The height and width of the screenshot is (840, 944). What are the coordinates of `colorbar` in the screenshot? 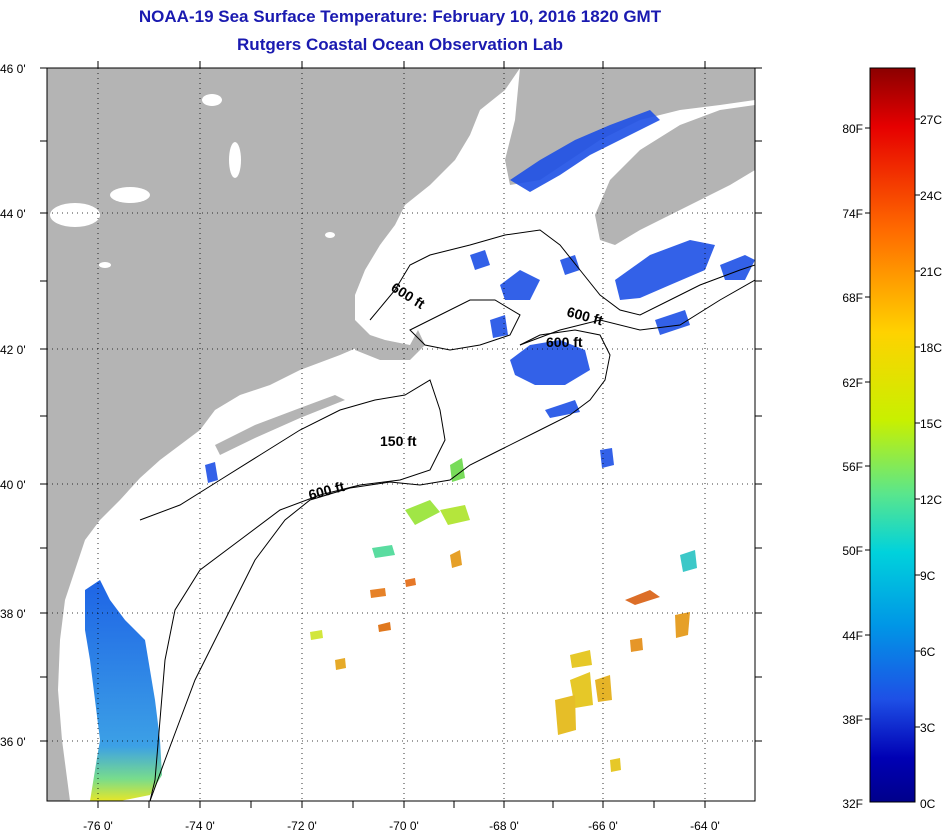 It's located at (892, 435).